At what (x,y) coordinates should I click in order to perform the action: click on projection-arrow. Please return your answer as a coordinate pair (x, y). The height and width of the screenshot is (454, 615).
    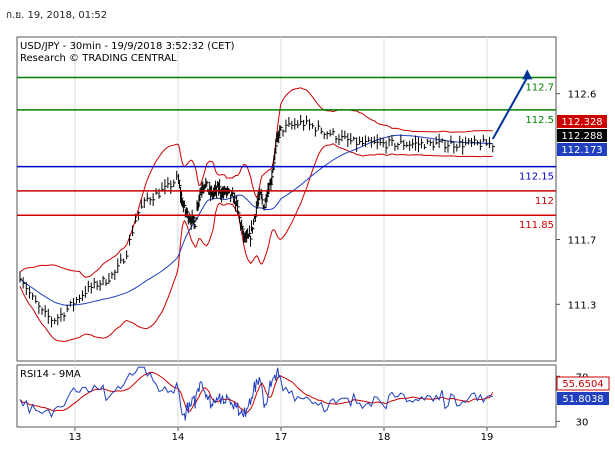
    Looking at the image, I should click on (512, 104).